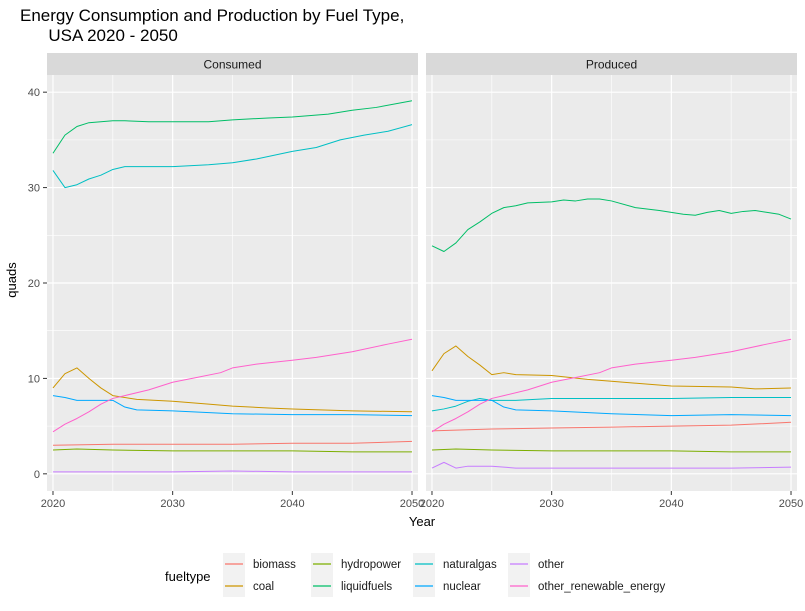  What do you see at coordinates (11, 280) in the screenshot?
I see `y-axis-label: quads` at bounding box center [11, 280].